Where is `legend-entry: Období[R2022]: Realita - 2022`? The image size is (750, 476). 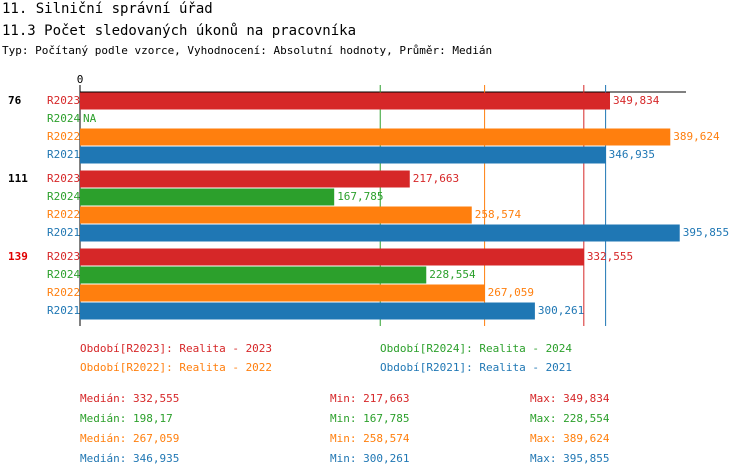
legend-entry: Období[R2022]: Realita - 2022 is located at coordinates (176, 367).